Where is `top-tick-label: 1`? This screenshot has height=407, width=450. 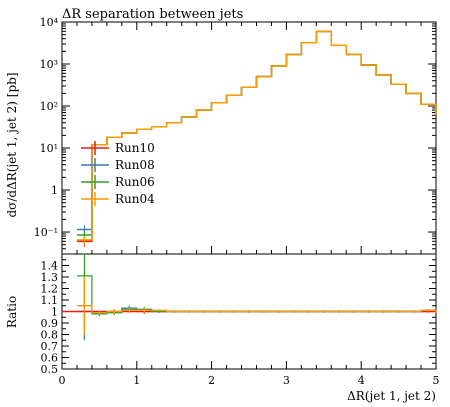
top-tick-label: 1 is located at coordinates (54, 190).